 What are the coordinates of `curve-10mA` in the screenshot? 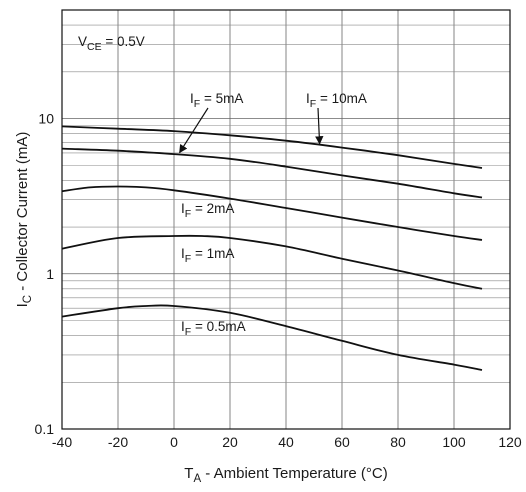 It's located at (272, 147).